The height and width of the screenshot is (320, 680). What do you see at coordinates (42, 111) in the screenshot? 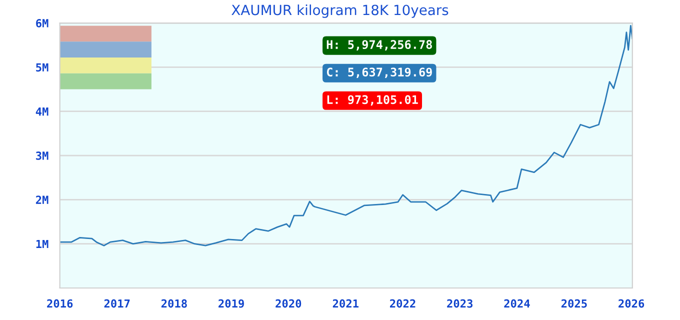
I see `y-tick-label: 4M` at bounding box center [42, 111].